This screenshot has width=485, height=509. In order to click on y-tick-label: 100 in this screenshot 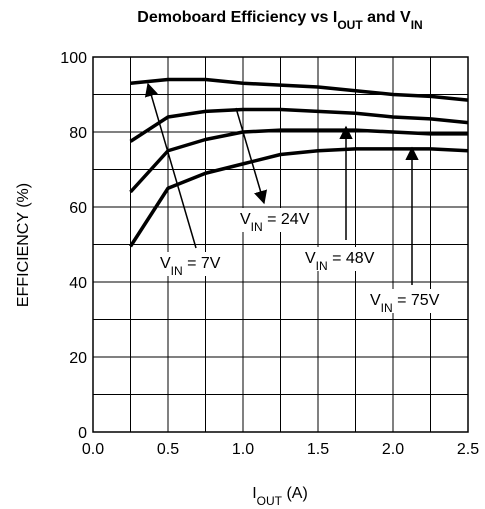, I will do `click(73, 58)`.